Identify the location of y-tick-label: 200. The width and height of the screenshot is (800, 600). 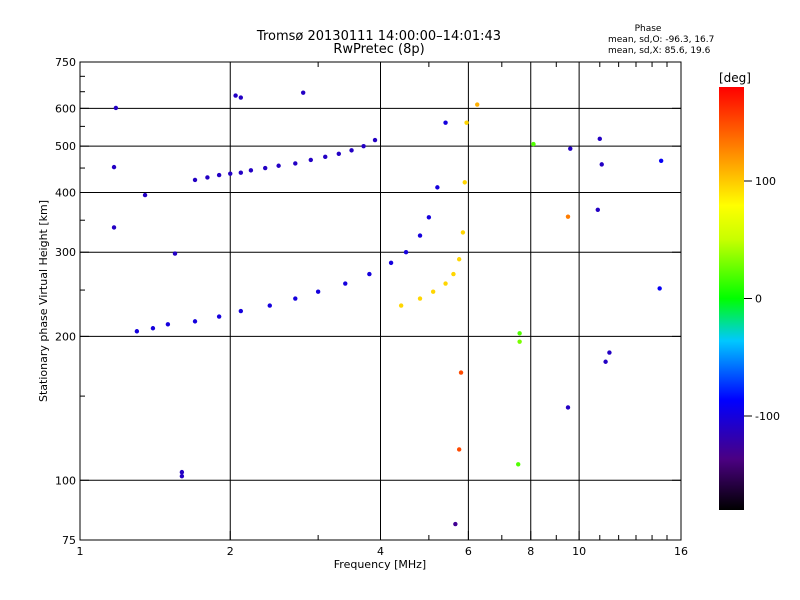
(65, 336).